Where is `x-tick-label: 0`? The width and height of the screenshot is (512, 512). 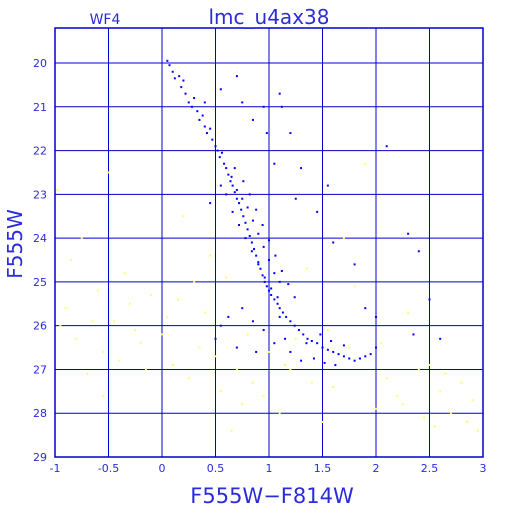
x-tick-label: 0 is located at coordinates (162, 468).